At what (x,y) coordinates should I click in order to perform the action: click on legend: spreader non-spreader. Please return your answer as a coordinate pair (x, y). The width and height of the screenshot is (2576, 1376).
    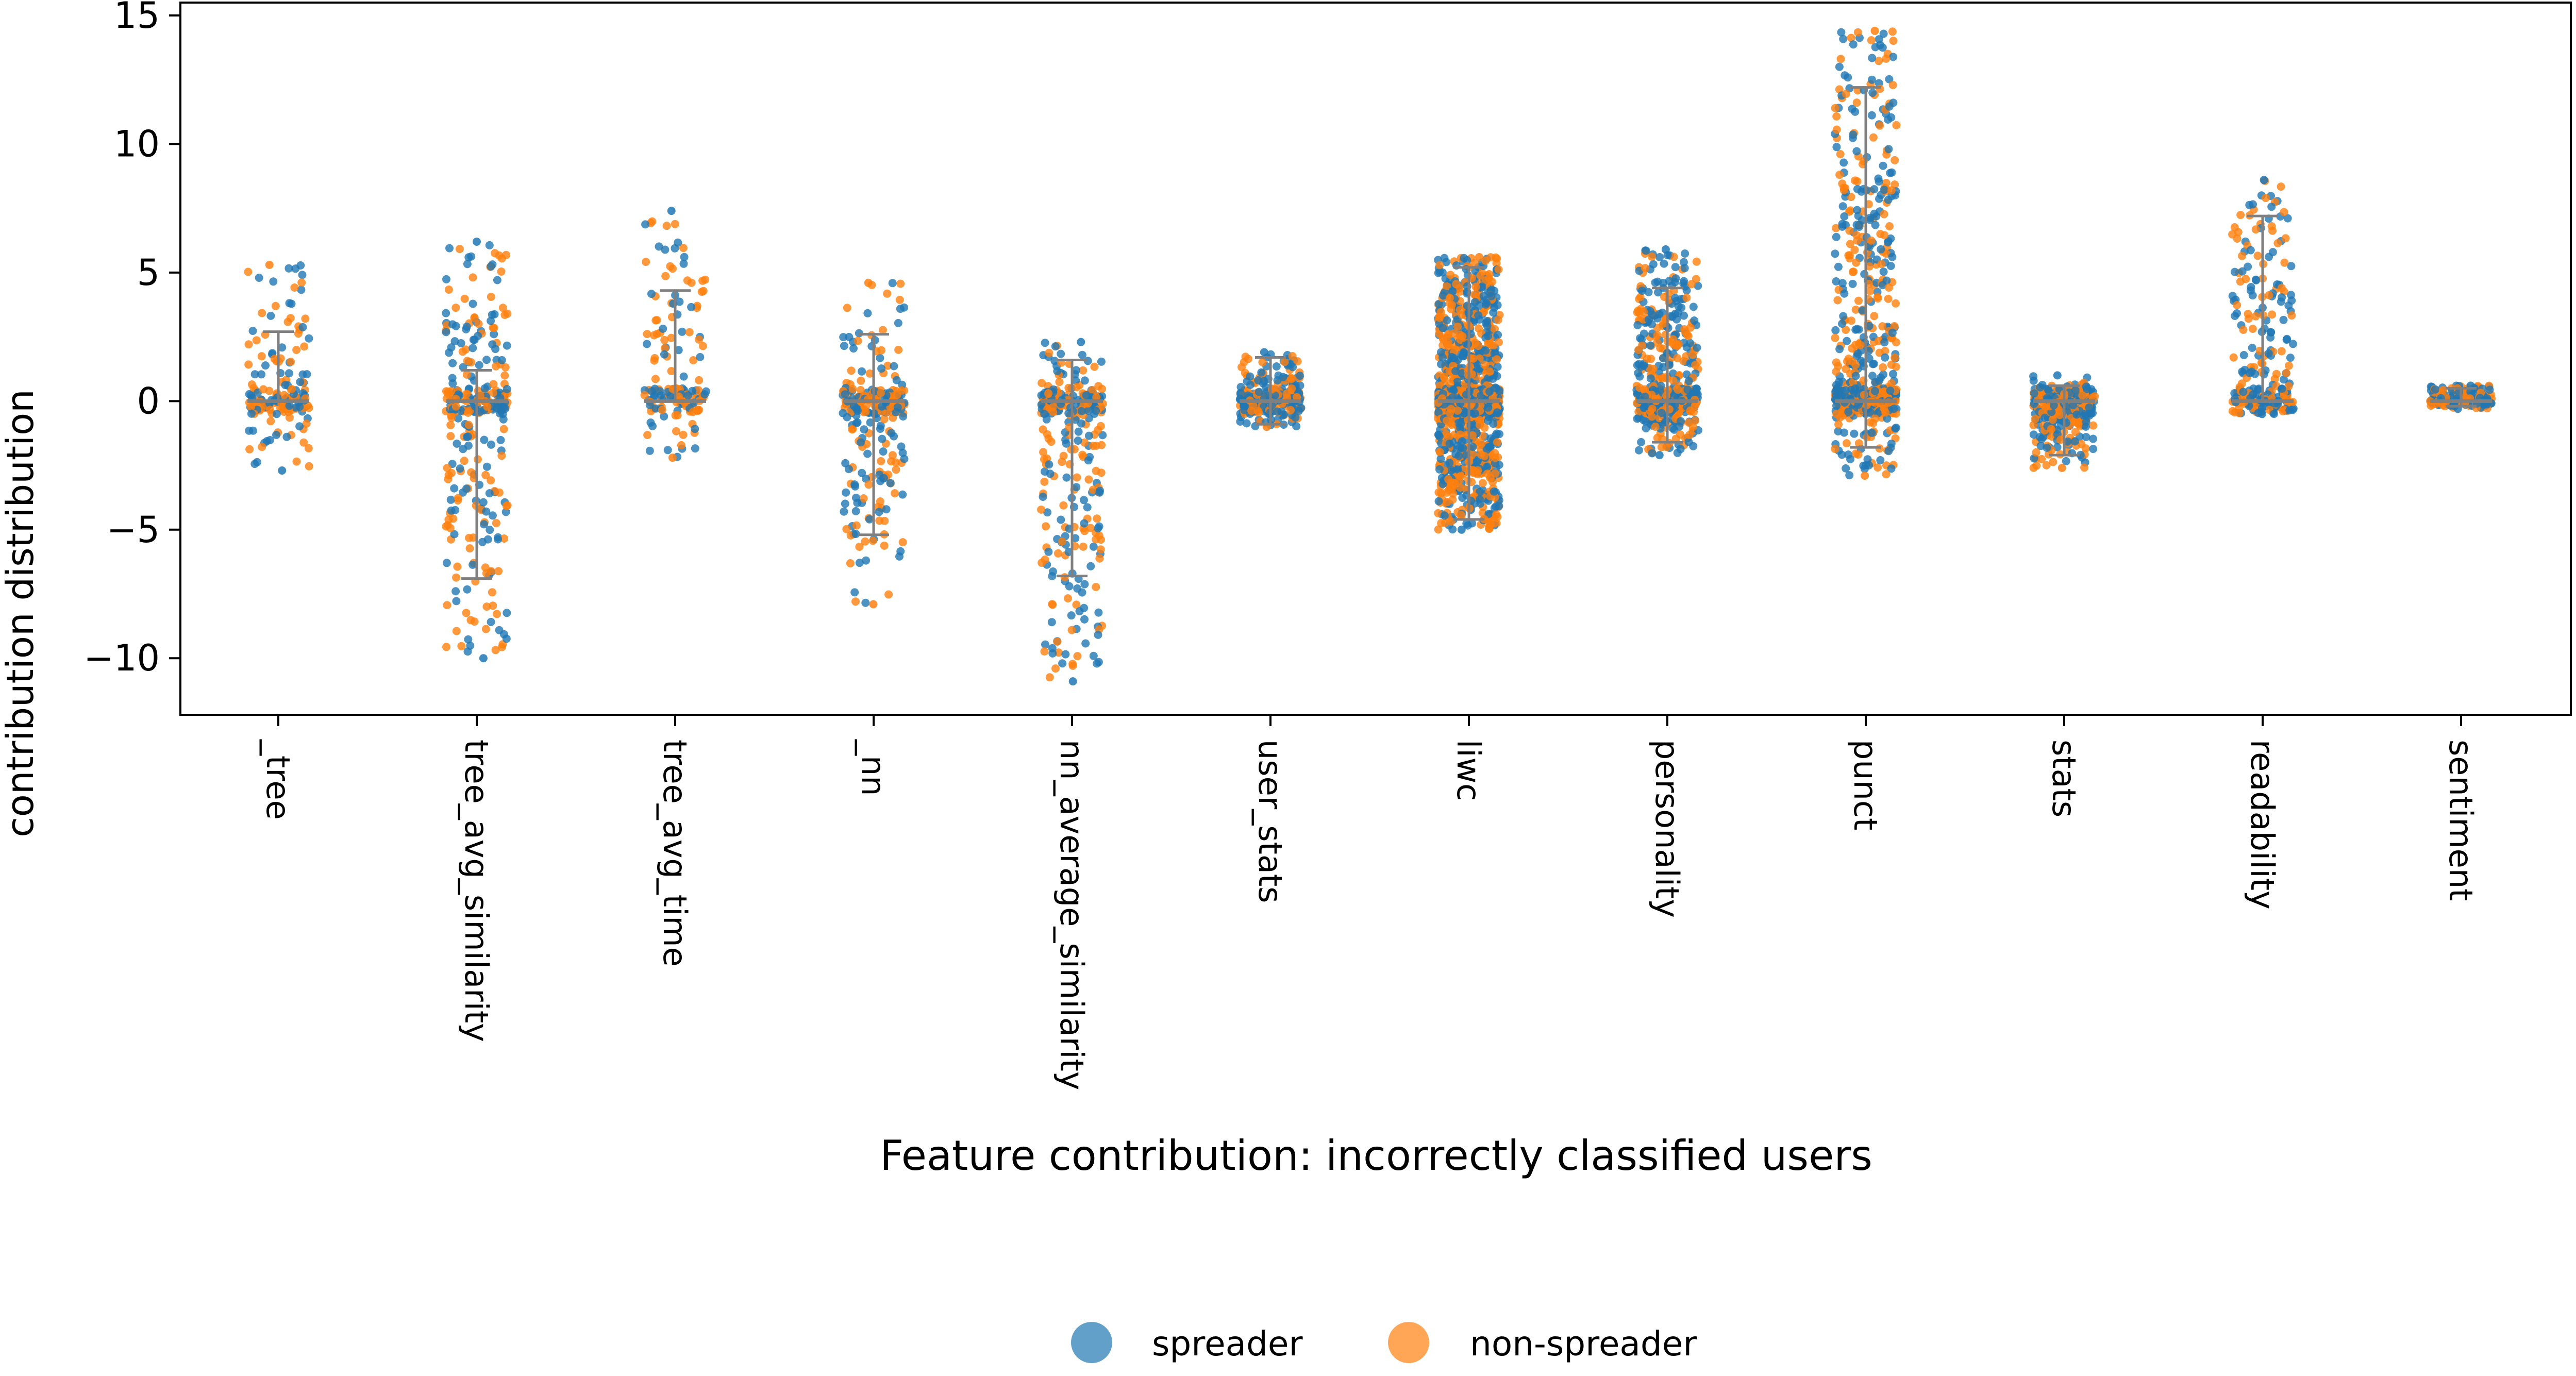
    Looking at the image, I should click on (1384, 1343).